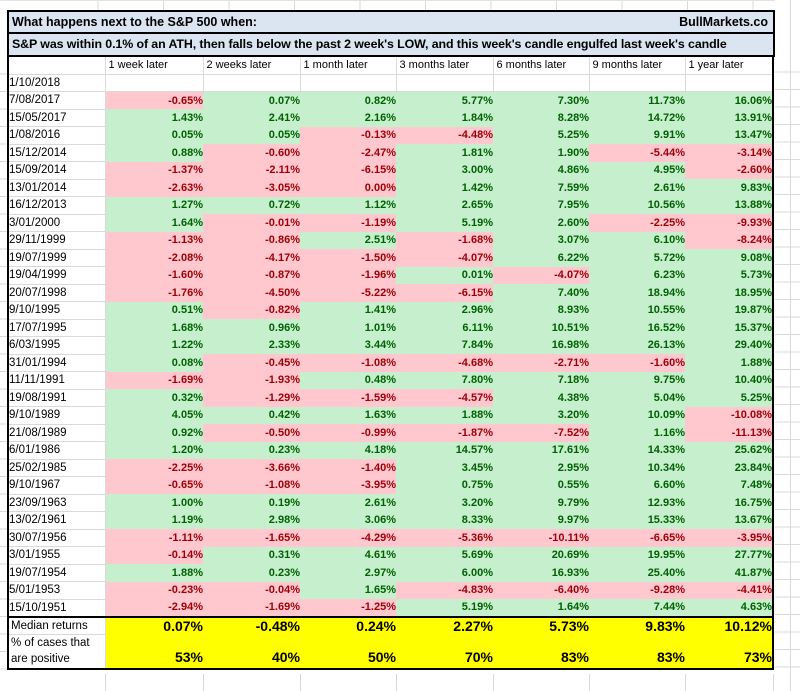  I want to click on return-cell: 18.94%, so click(637, 293).